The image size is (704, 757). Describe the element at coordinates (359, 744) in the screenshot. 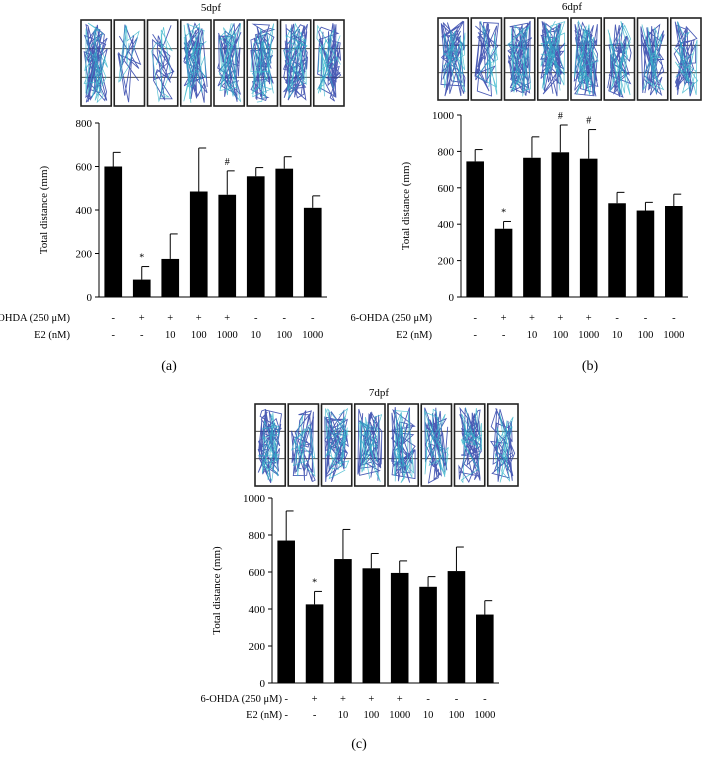

I see `panel-label: (c)` at that location.